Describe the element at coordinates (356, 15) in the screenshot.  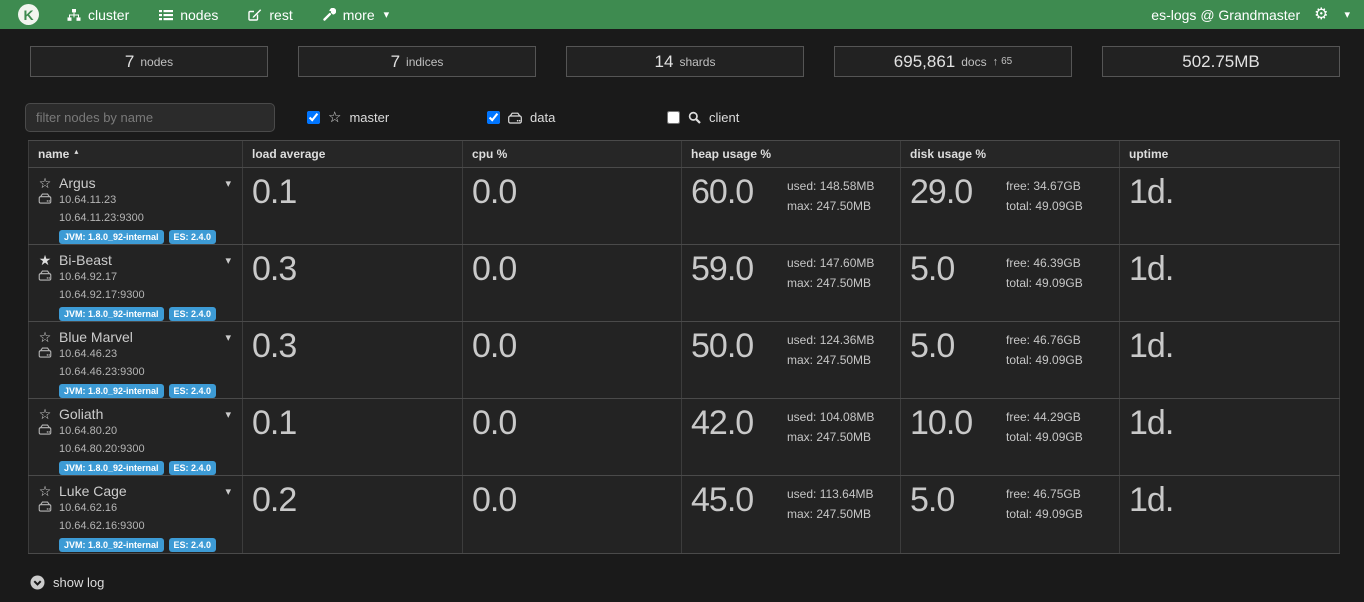
I see `nav-item-more: more ▾` at that location.